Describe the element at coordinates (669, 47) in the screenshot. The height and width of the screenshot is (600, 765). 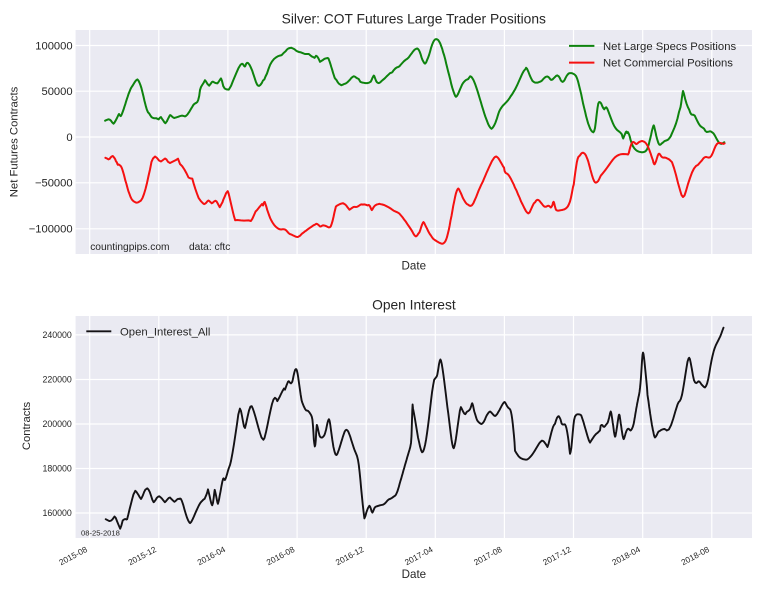
I see `svg-text: Net Large Specs Positions` at that location.